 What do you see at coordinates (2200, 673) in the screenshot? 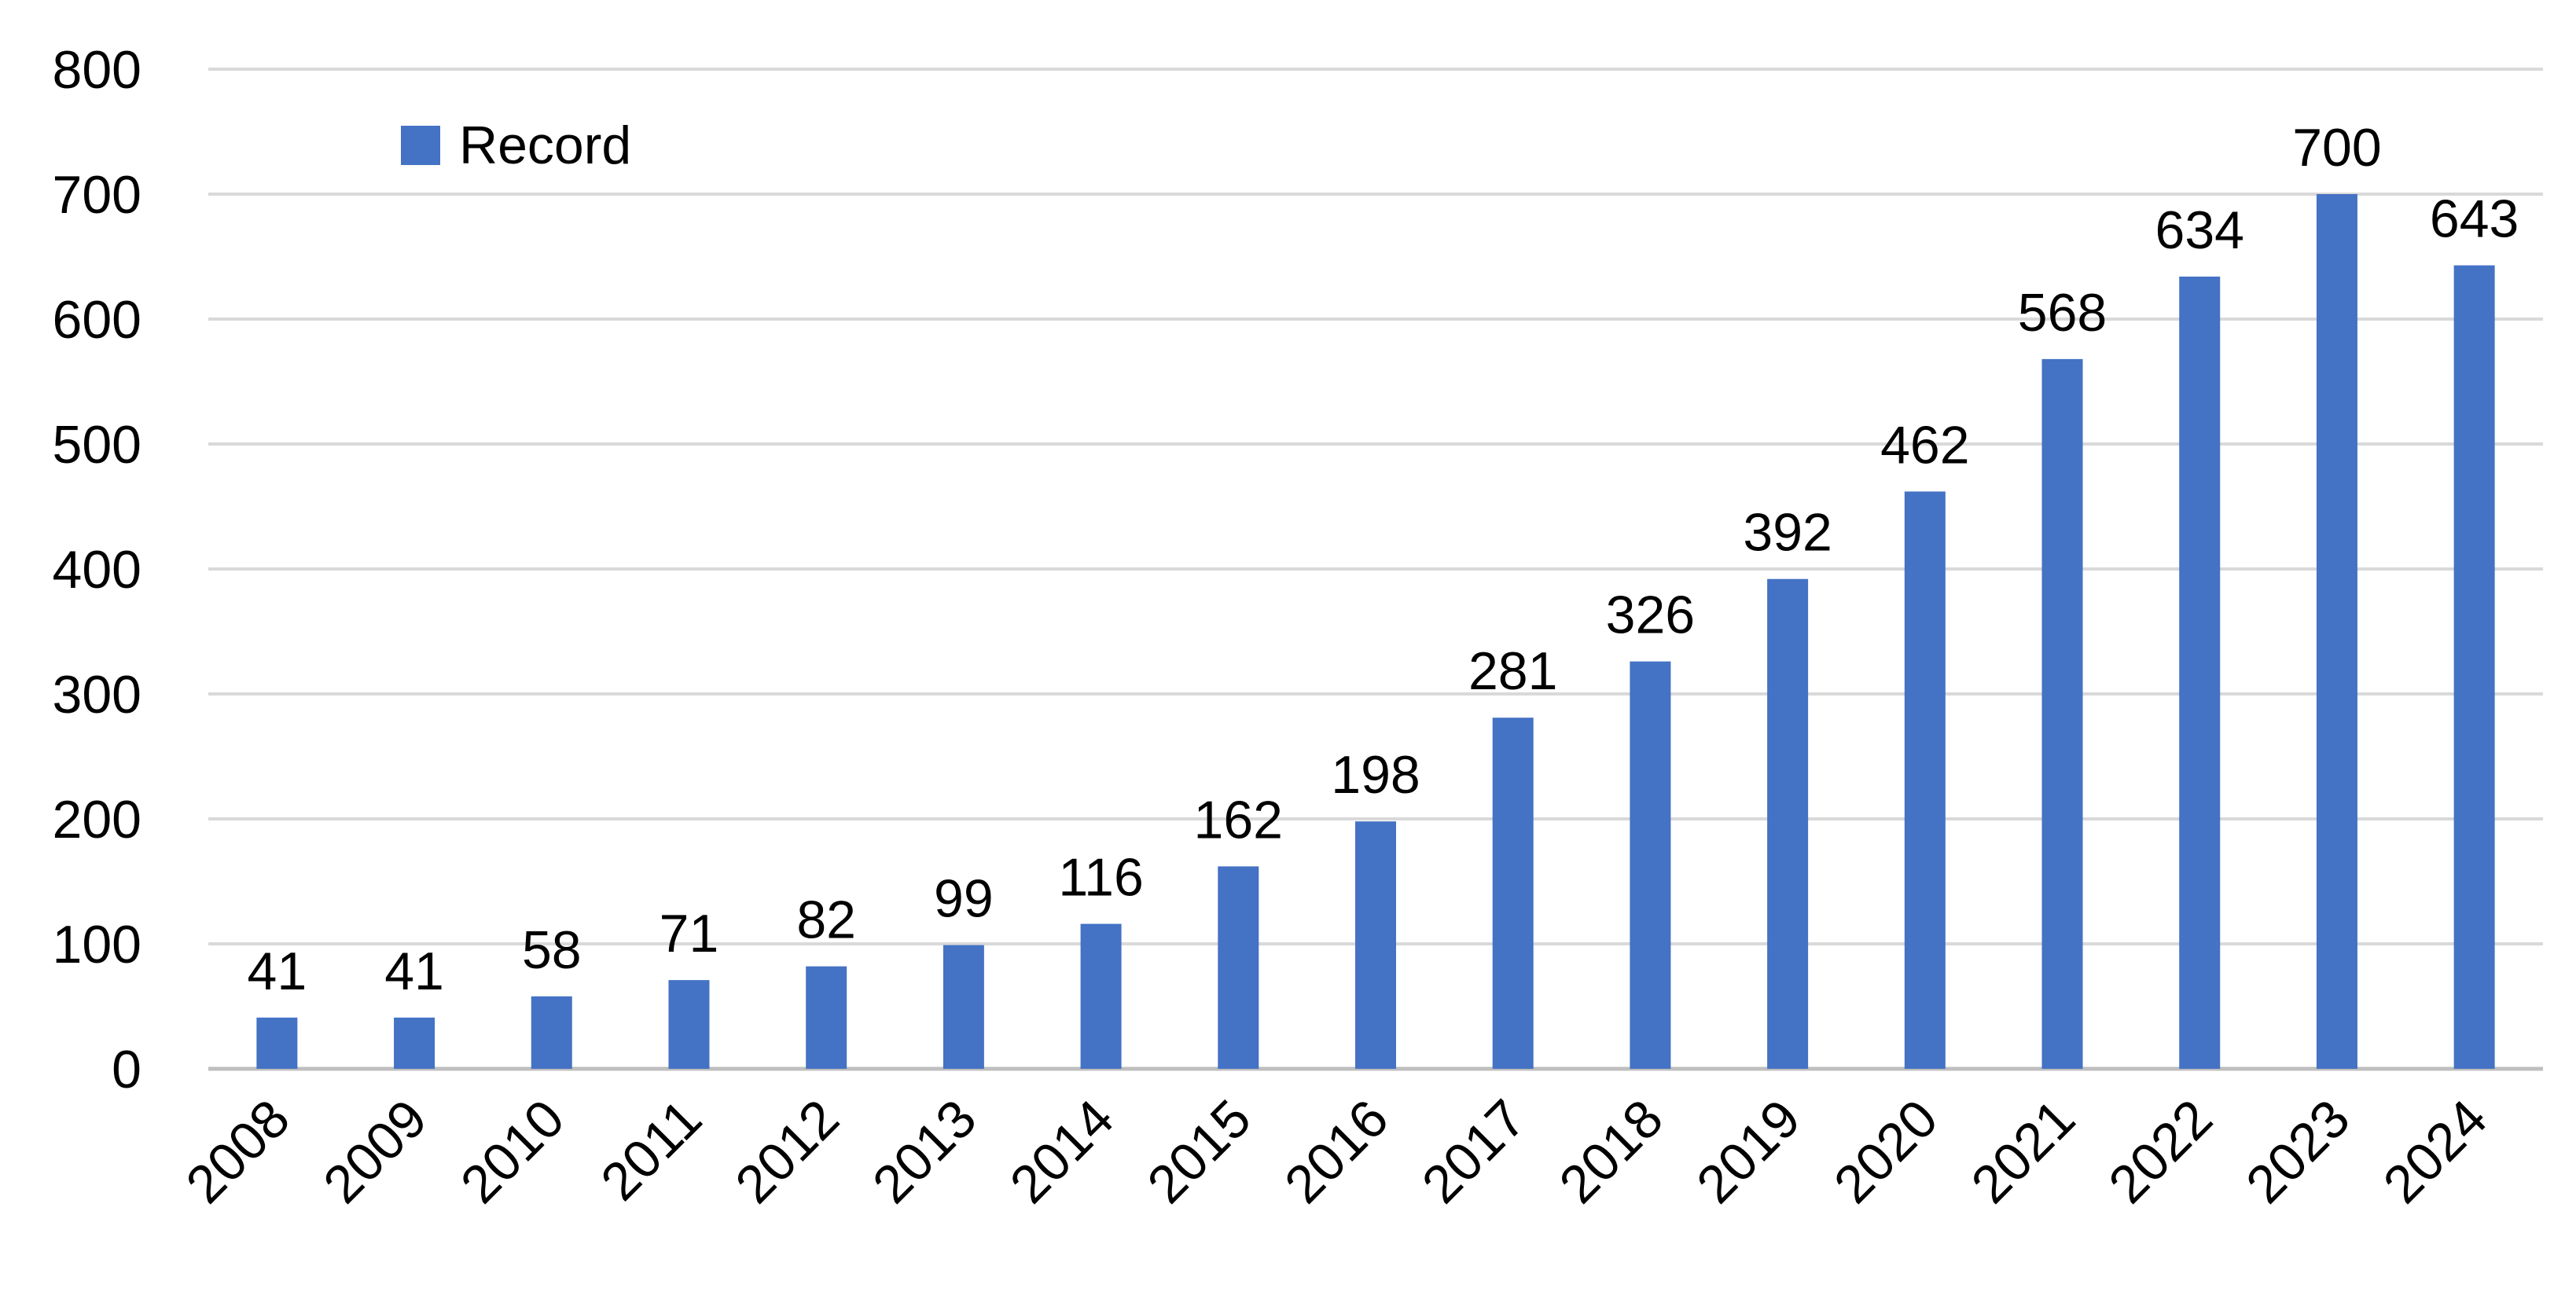
I see `bar-2022` at bounding box center [2200, 673].